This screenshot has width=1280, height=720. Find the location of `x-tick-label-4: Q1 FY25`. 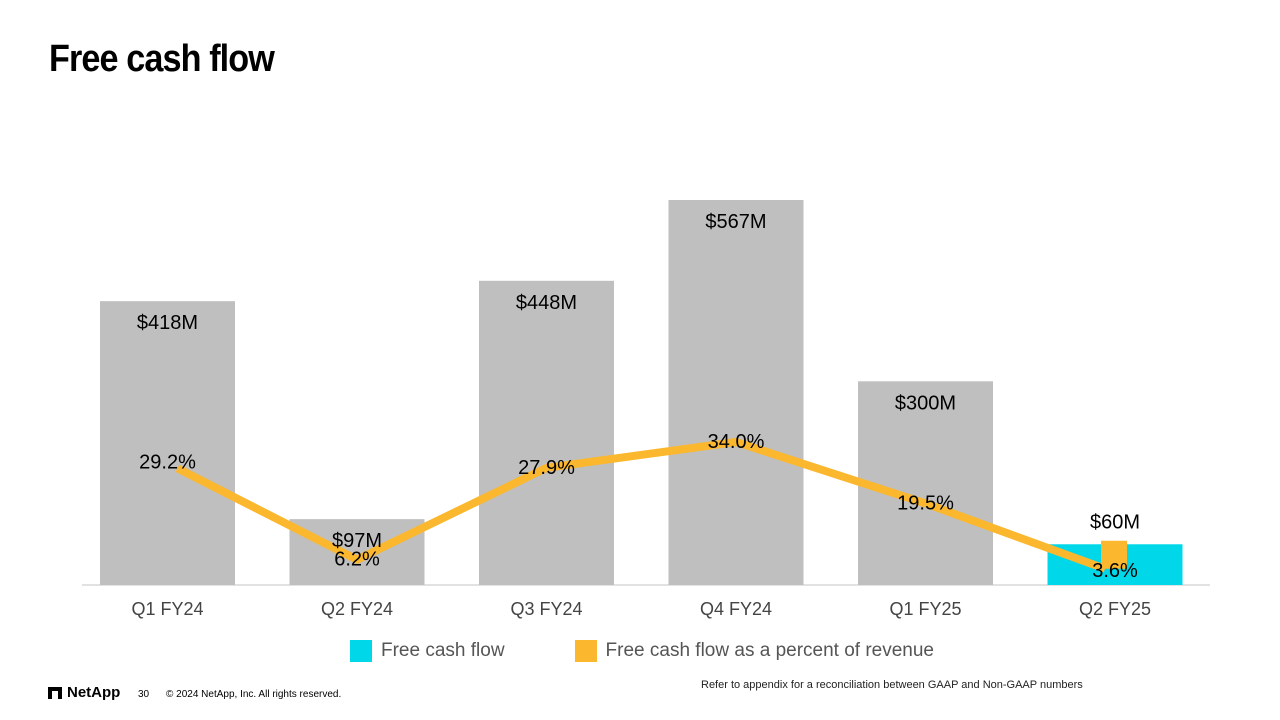

x-tick-label-4: Q1 FY25 is located at coordinates (925, 609).